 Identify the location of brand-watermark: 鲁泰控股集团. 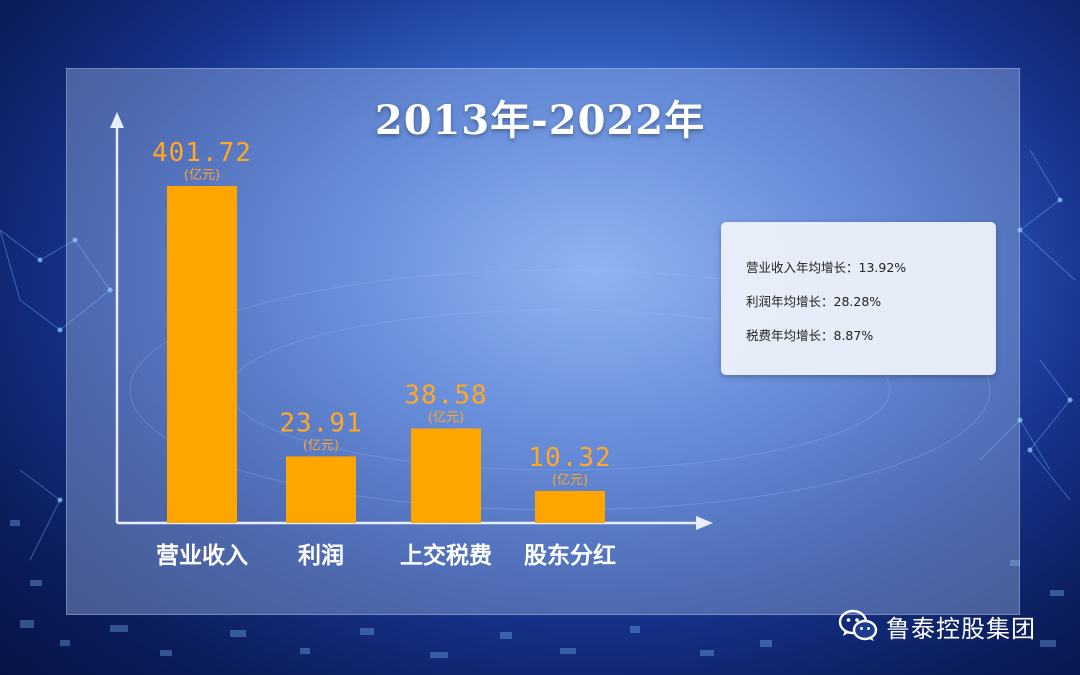
(937, 626).